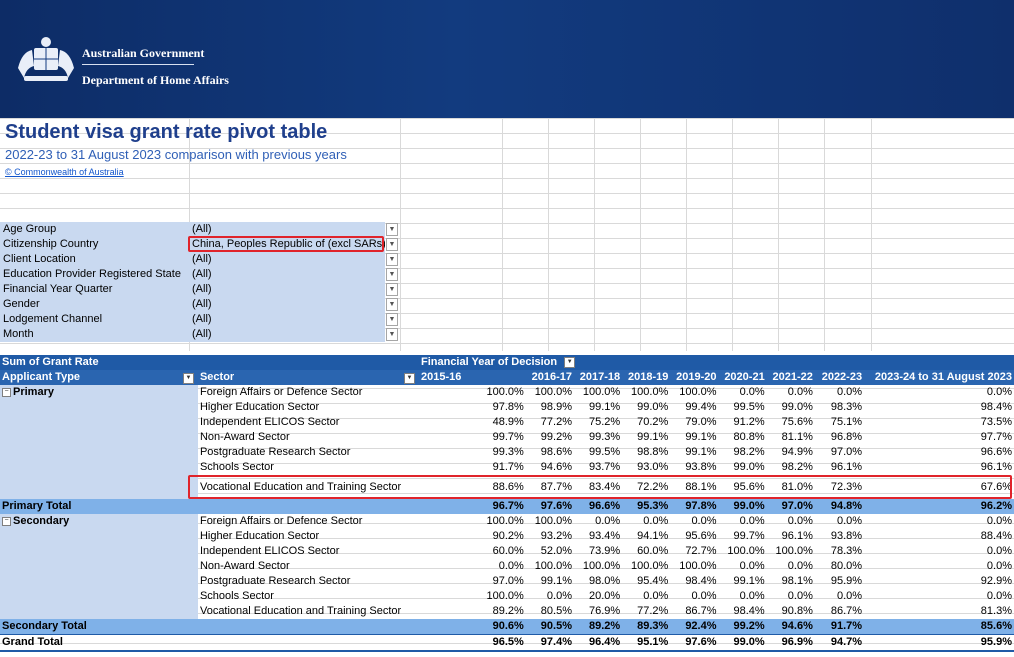  What do you see at coordinates (653, 536) in the screenshot?
I see `value-cell: 94.1%` at bounding box center [653, 536].